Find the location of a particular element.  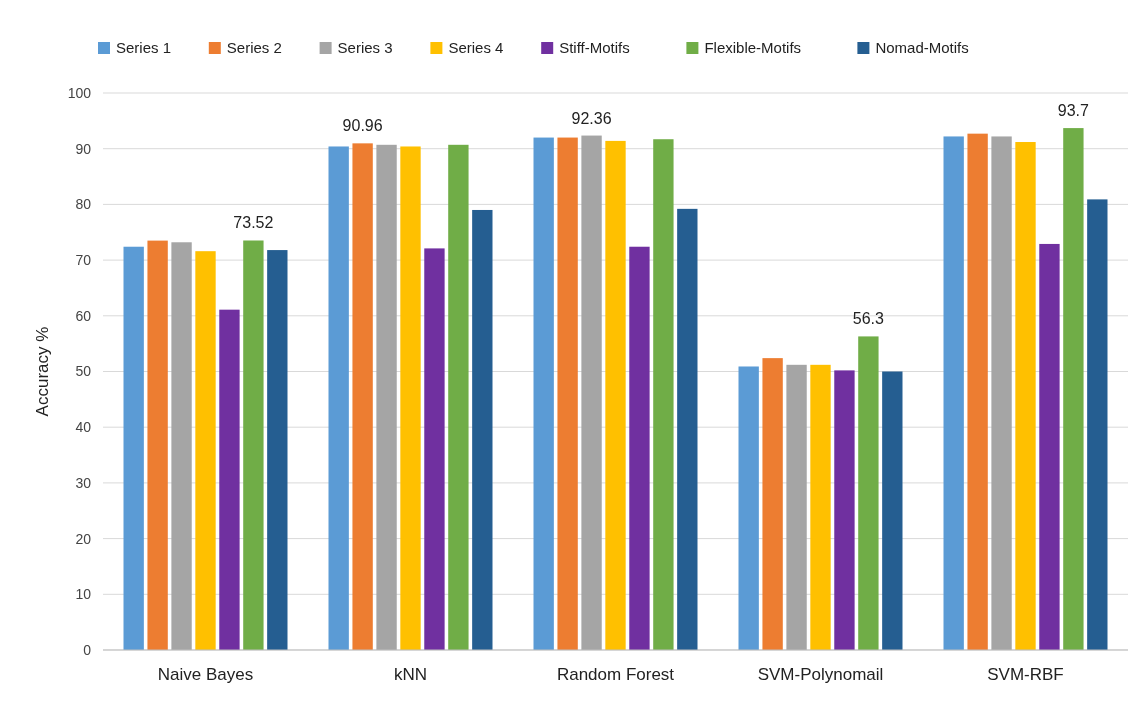

legend-label: Flexible-Motifs is located at coordinates (753, 47).